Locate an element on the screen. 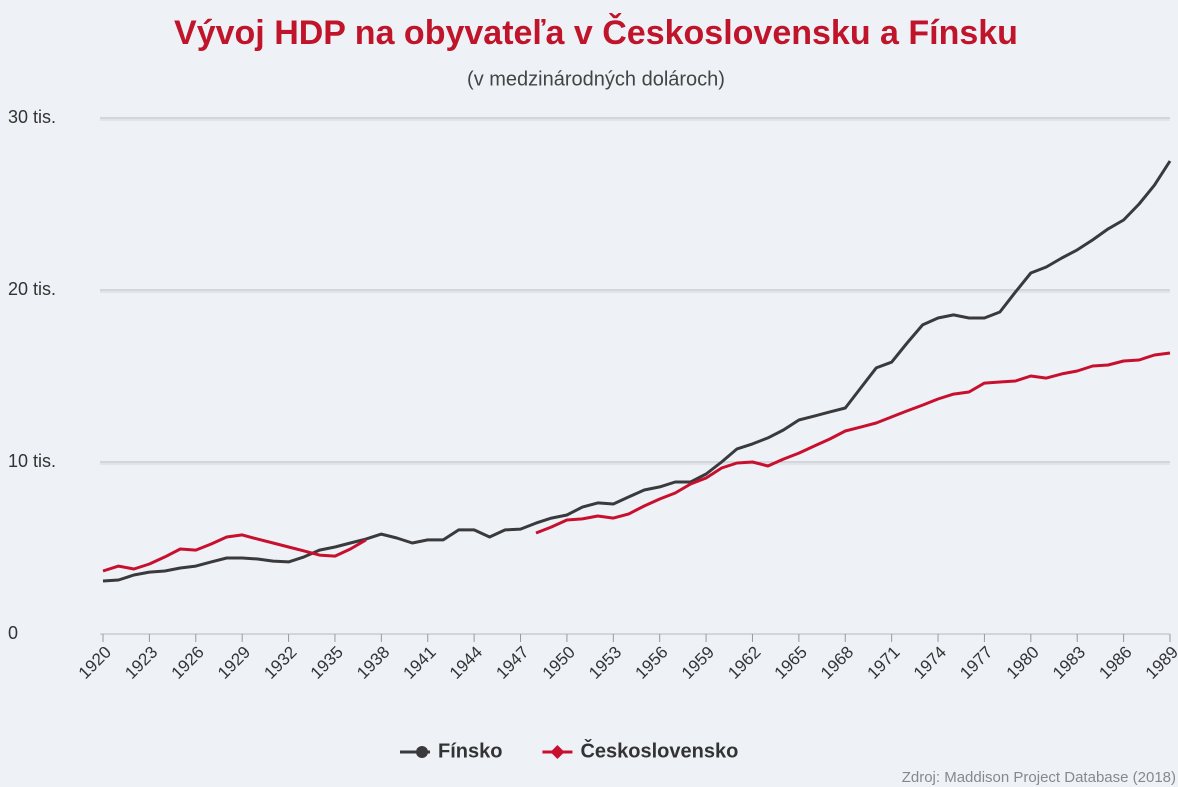  source-note: Zdroj: Maddison Project Database (2018) is located at coordinates (1039, 777).